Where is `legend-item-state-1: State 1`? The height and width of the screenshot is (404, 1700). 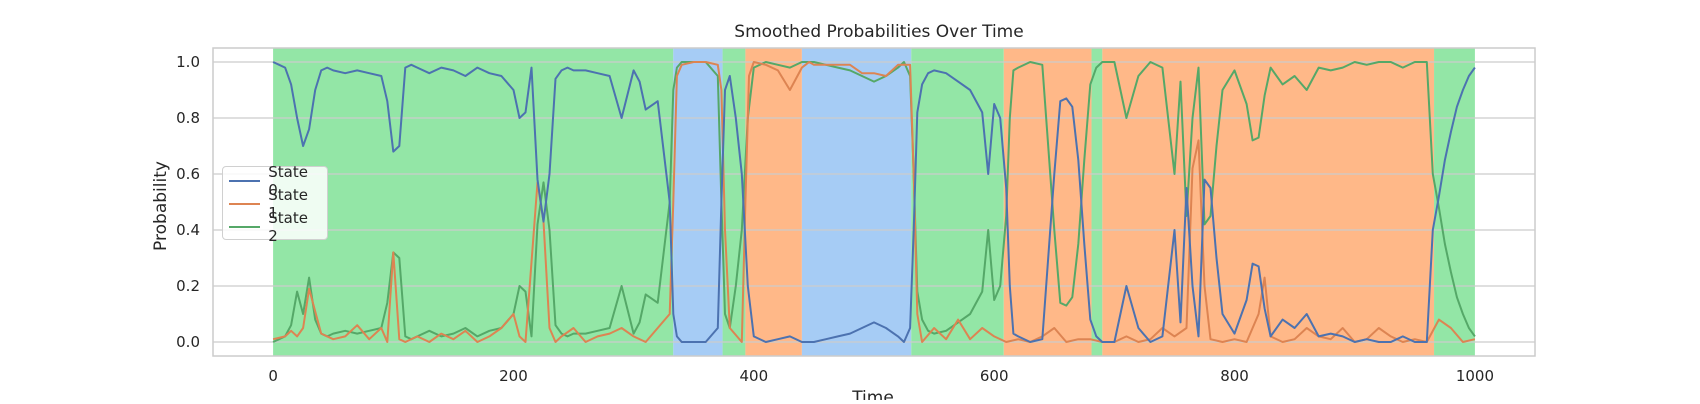
legend-item-state-1: State 1 is located at coordinates (275, 204).